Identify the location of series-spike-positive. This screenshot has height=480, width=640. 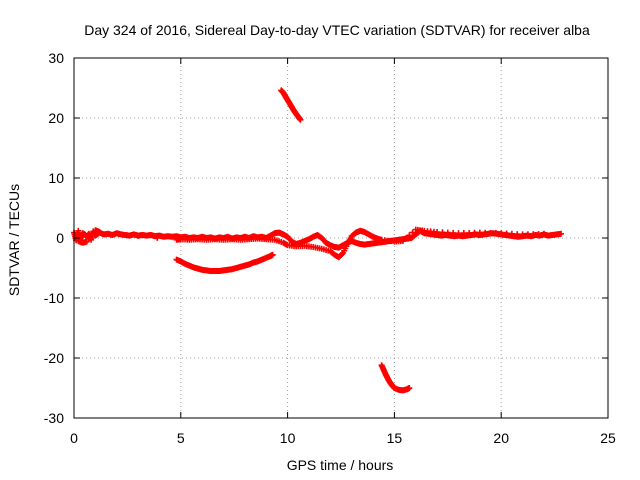
(291, 105).